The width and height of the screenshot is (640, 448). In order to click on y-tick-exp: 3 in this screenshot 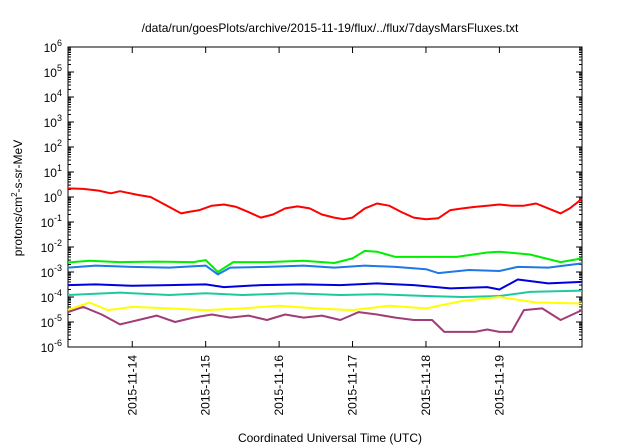, I will do `click(59, 118)`.